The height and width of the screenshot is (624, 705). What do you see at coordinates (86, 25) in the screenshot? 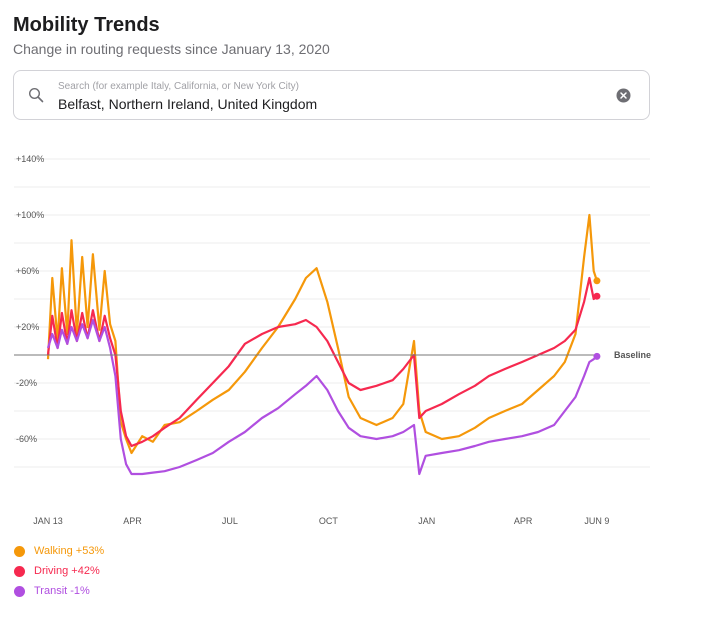
I see `page-title: Mobility Trends` at bounding box center [86, 25].